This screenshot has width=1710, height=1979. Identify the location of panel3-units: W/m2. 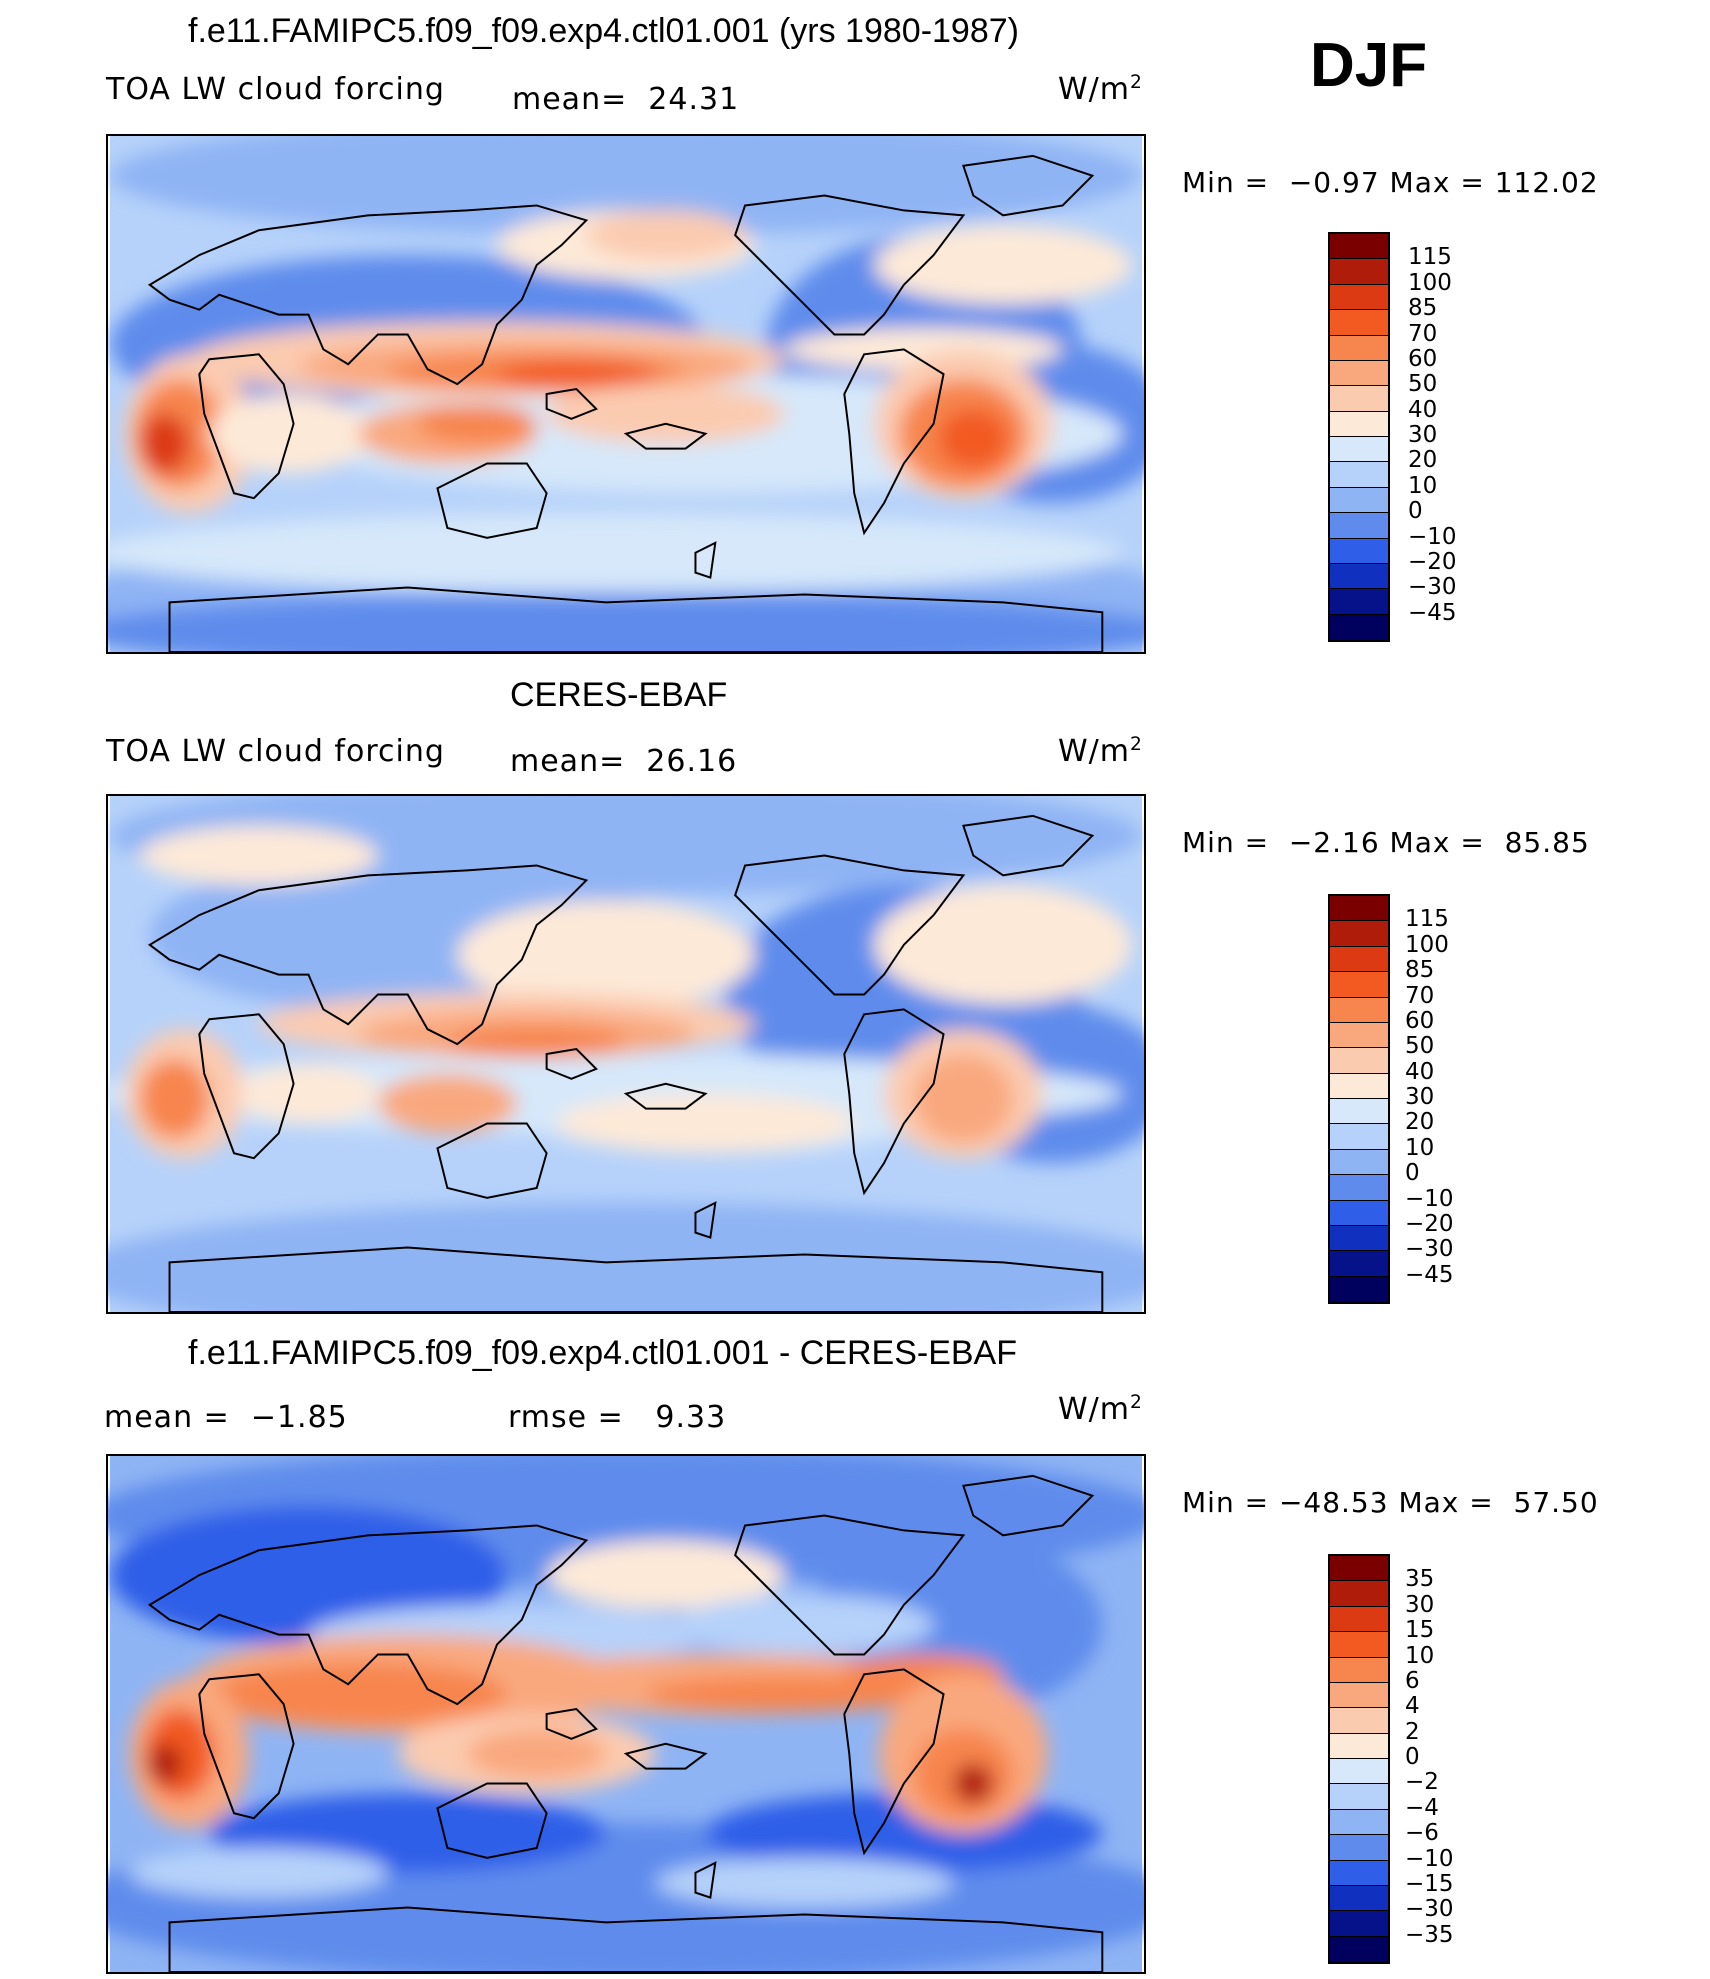
(1100, 1409).